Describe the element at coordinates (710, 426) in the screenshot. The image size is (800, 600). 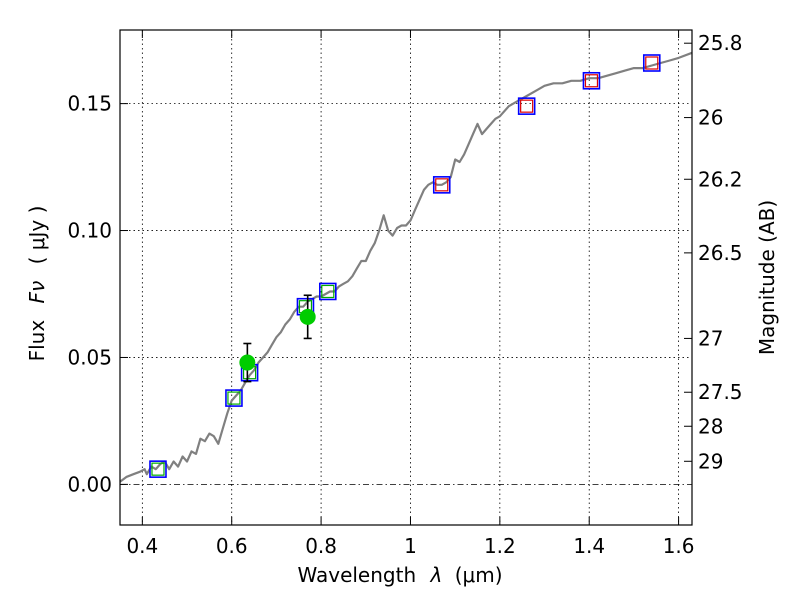
I see `y2-tick-label: 28` at that location.